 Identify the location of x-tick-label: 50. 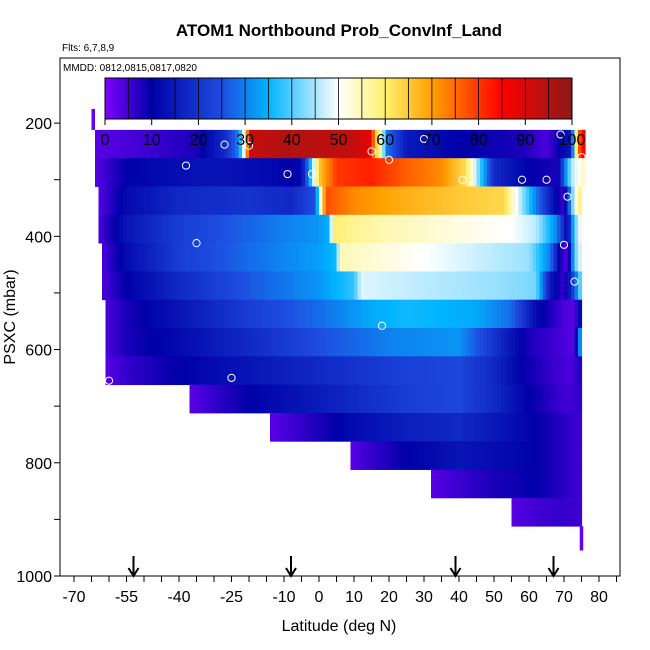
(494, 597).